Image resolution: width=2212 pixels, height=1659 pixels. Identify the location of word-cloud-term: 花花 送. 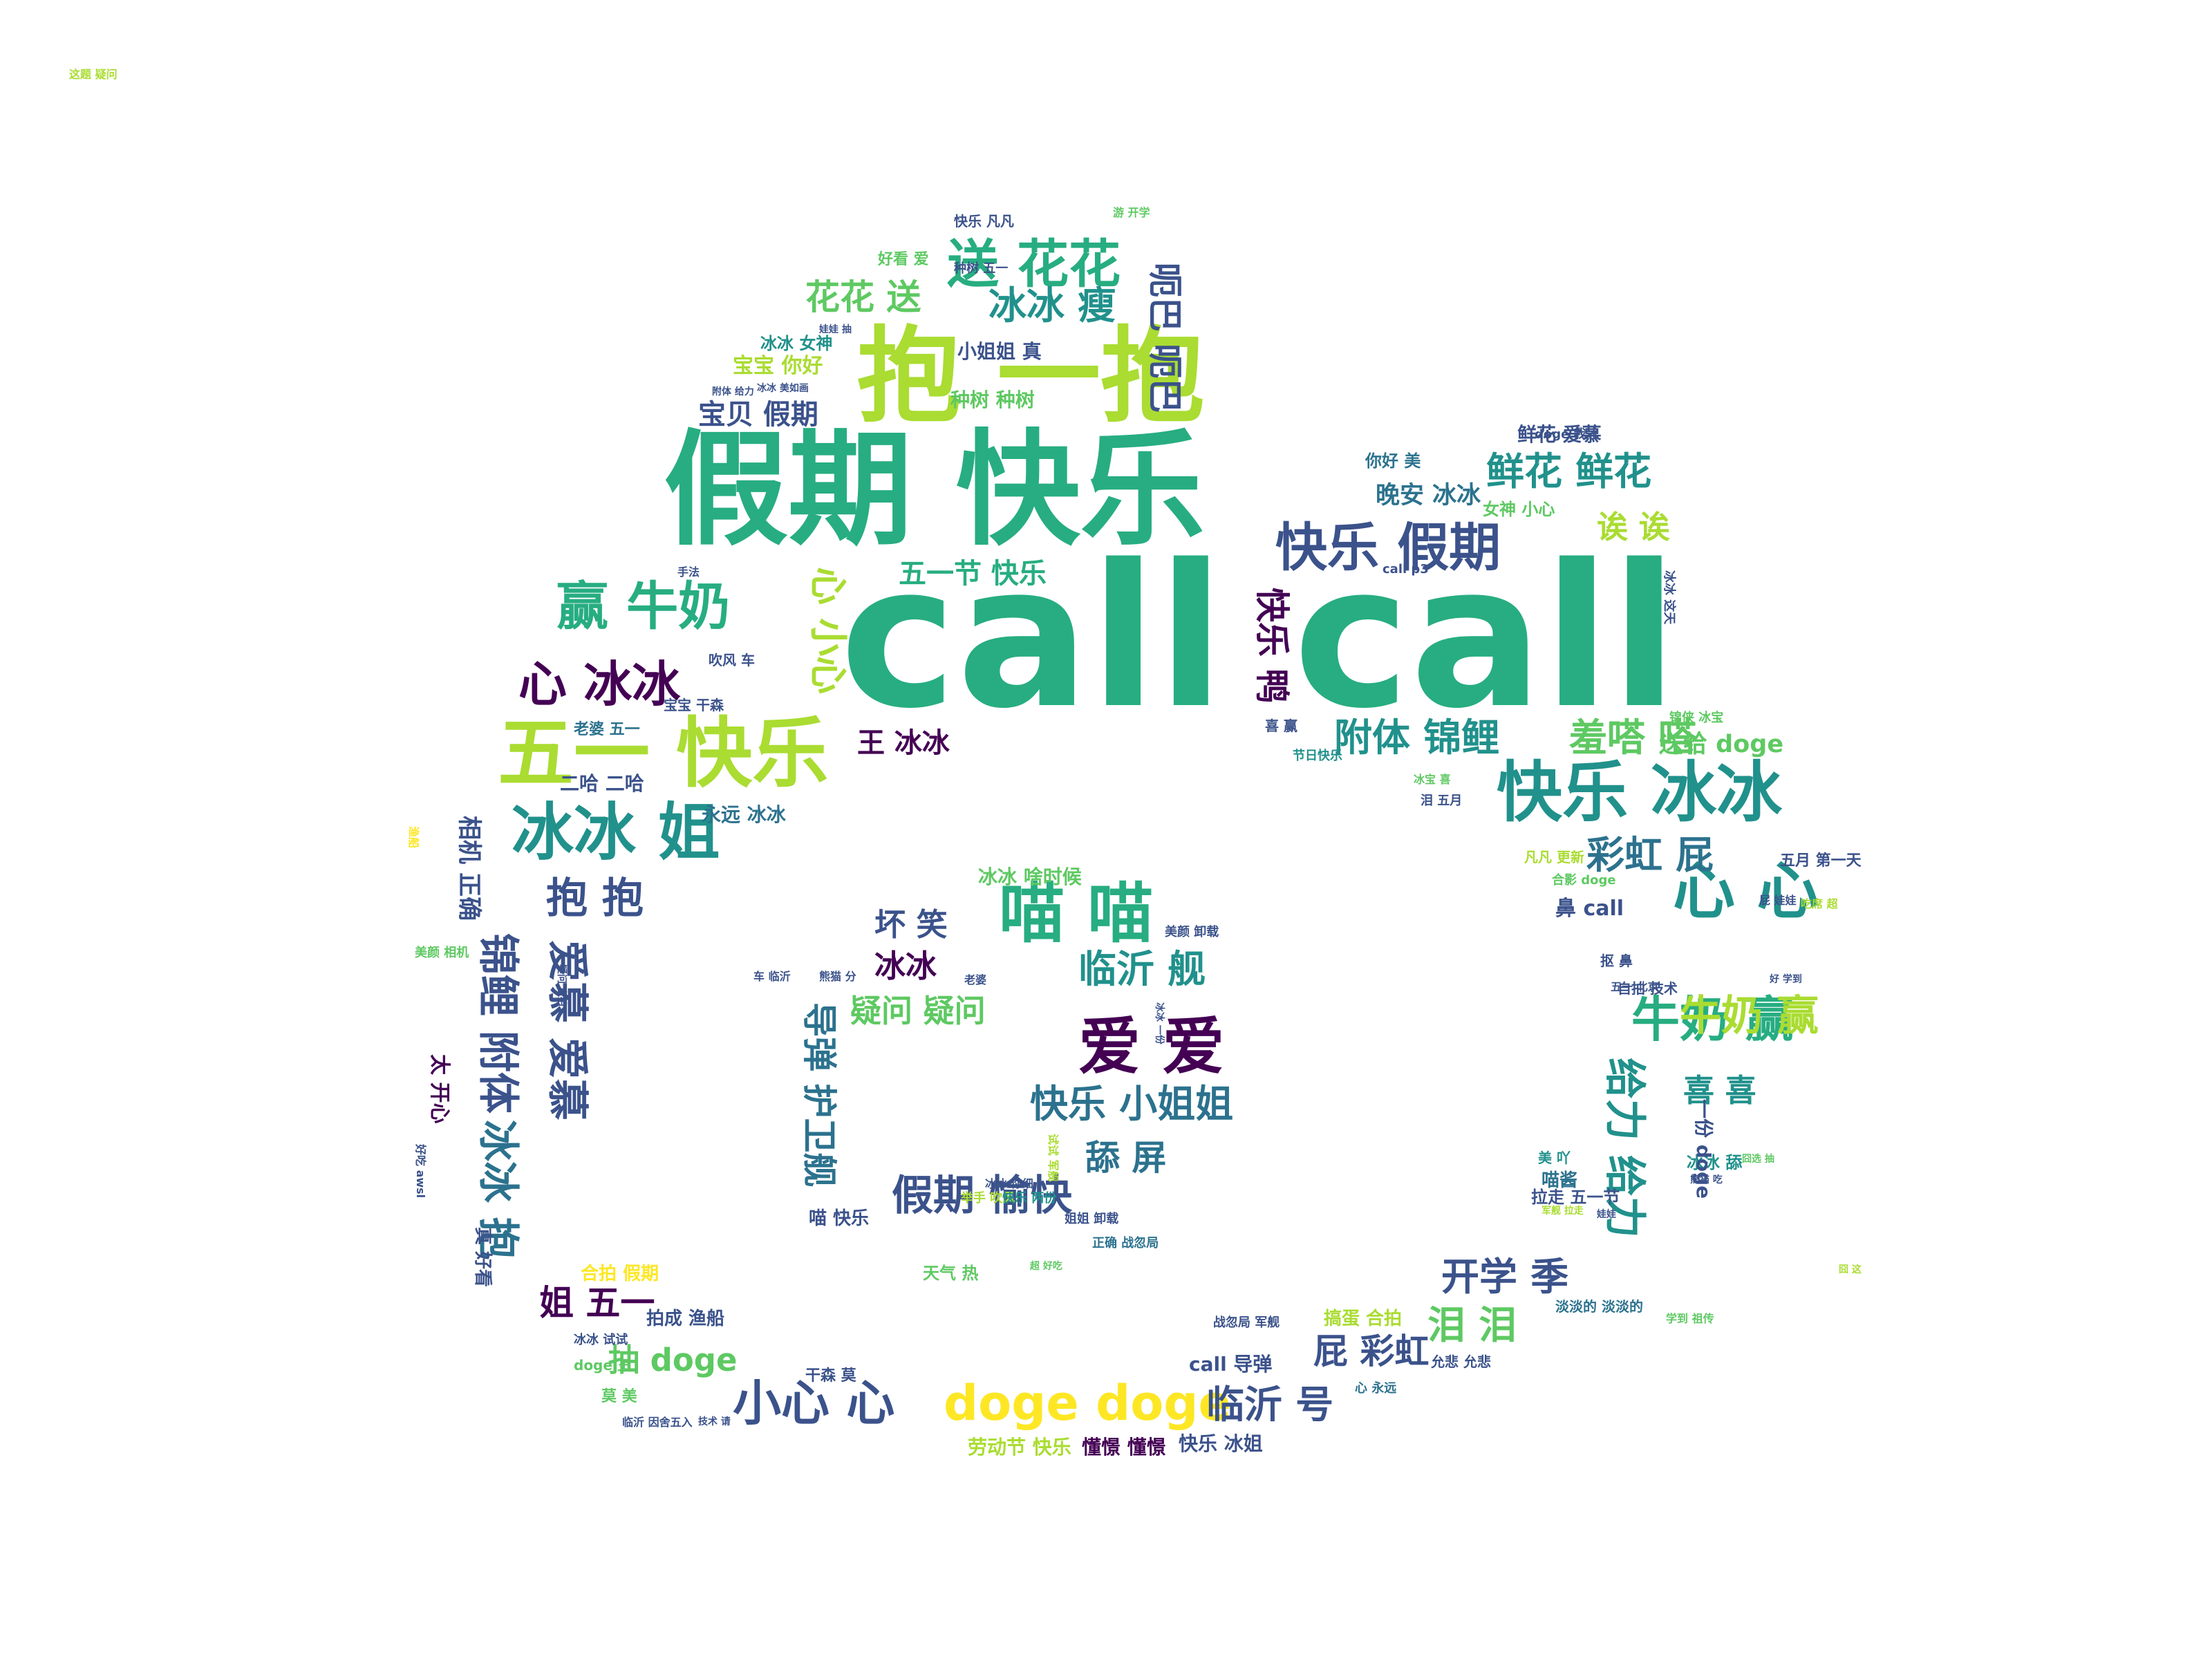
(863, 297).